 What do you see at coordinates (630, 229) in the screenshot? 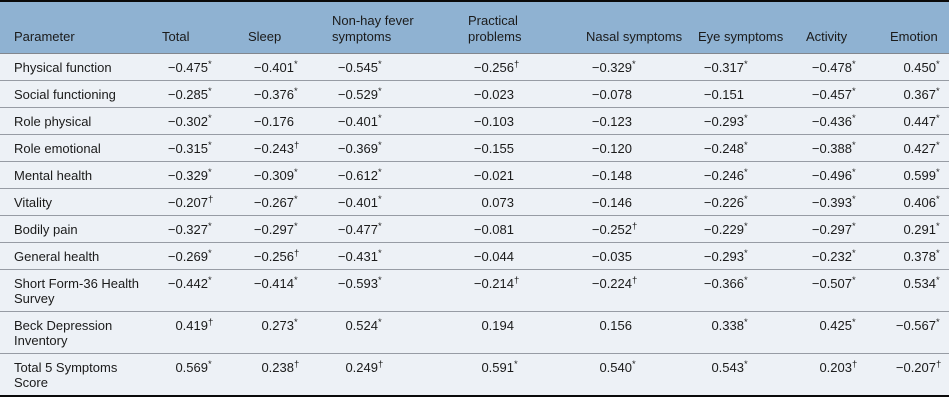
I see `value-cell: −0.252†` at bounding box center [630, 229].